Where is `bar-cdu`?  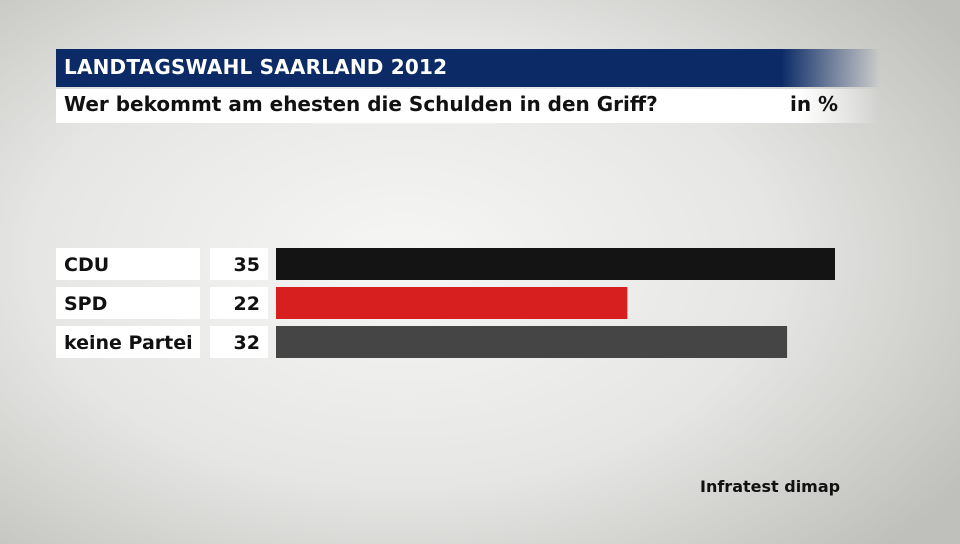 bar-cdu is located at coordinates (555, 264).